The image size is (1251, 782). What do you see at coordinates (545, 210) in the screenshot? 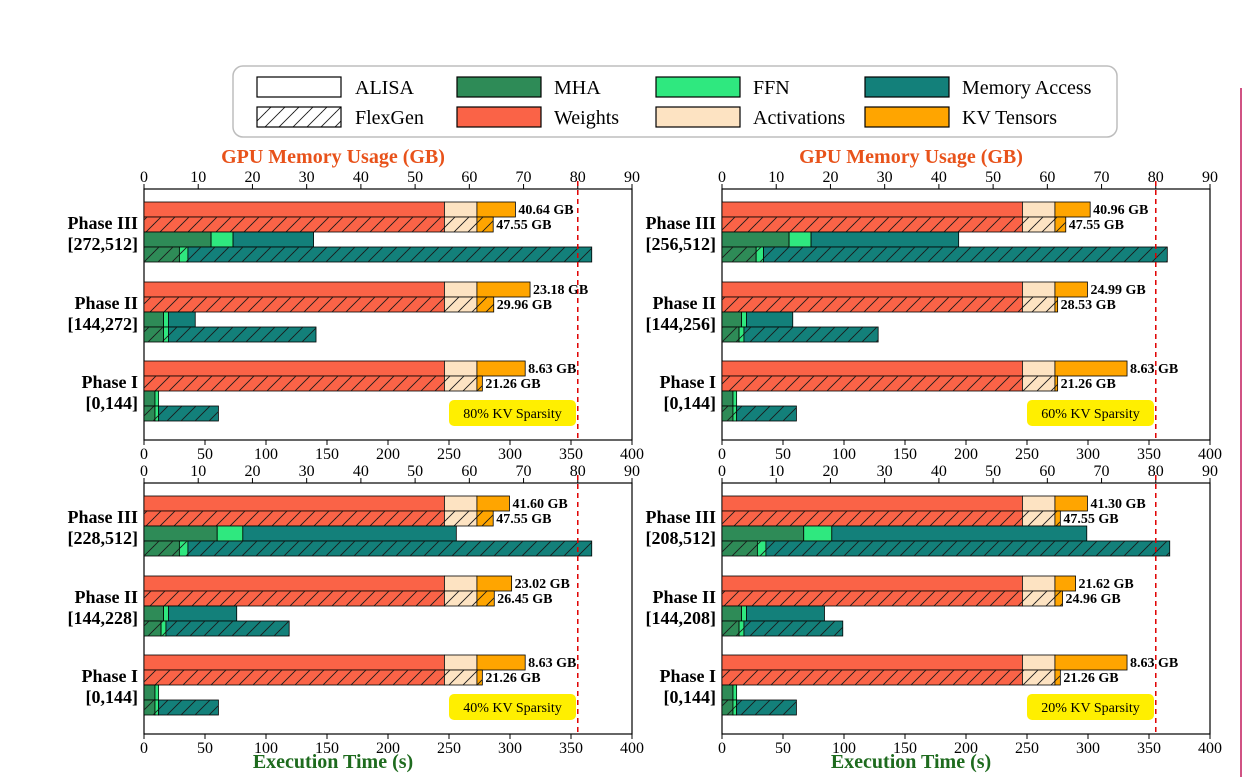
I see `memory-bar-label: 40.64 GB` at bounding box center [545, 210].